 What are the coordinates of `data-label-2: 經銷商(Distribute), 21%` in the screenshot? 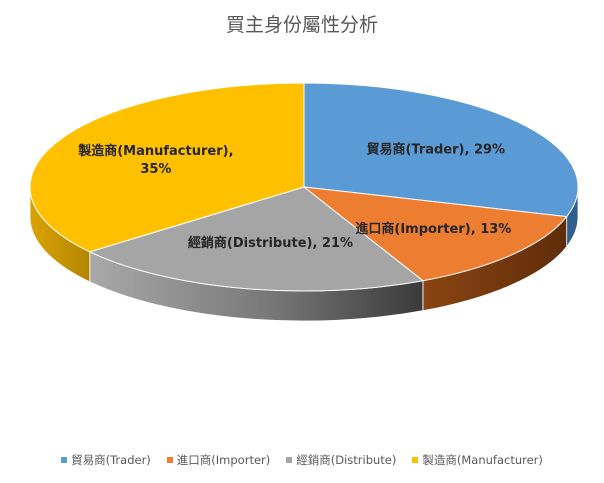 It's located at (270, 243).